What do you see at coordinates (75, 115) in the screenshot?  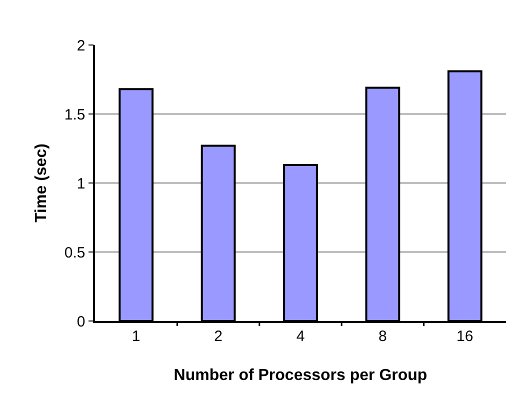 I see `y-tick-label: 1.5` at bounding box center [75, 115].